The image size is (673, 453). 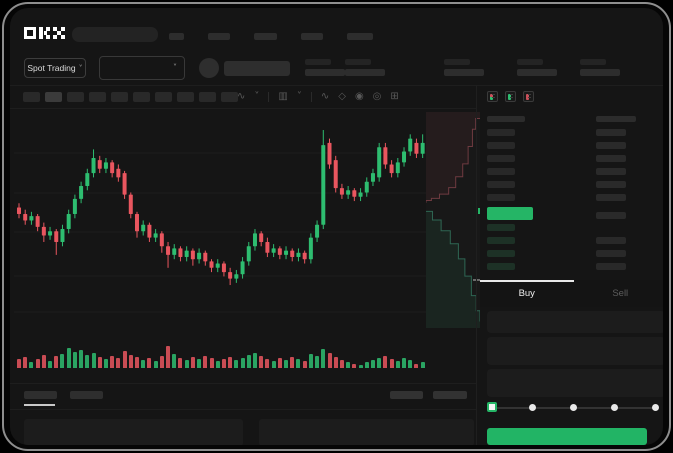 I want to click on fullscreen-icon: ⊞, so click(x=394, y=96).